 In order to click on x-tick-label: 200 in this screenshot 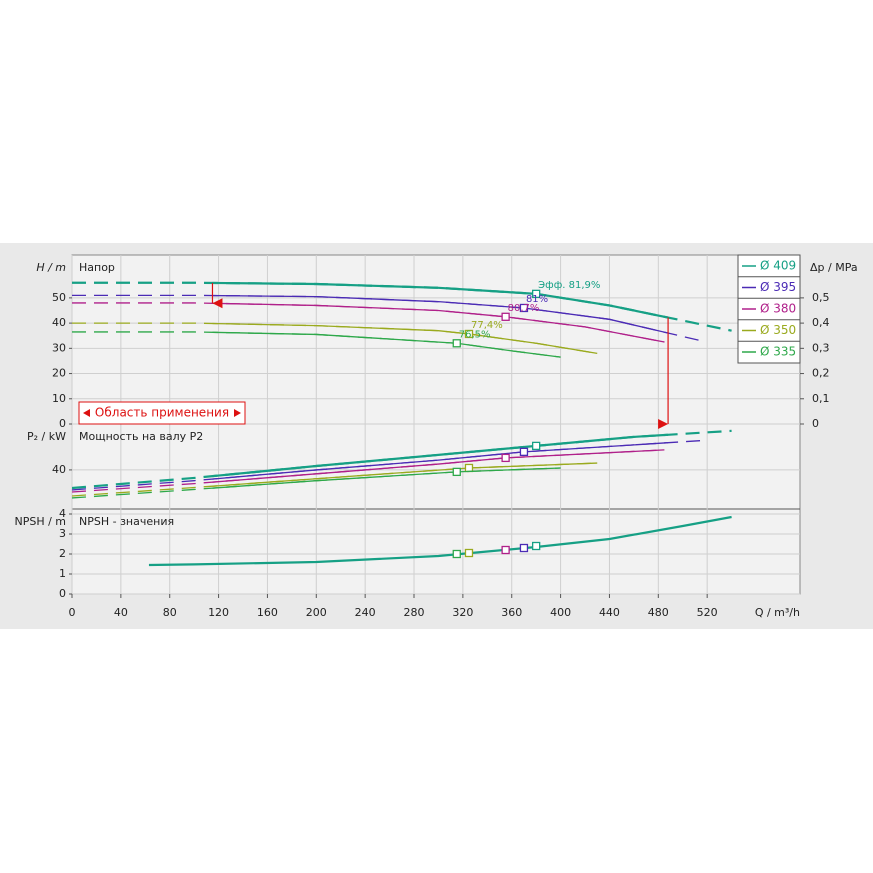, I will do `click(316, 612)`.